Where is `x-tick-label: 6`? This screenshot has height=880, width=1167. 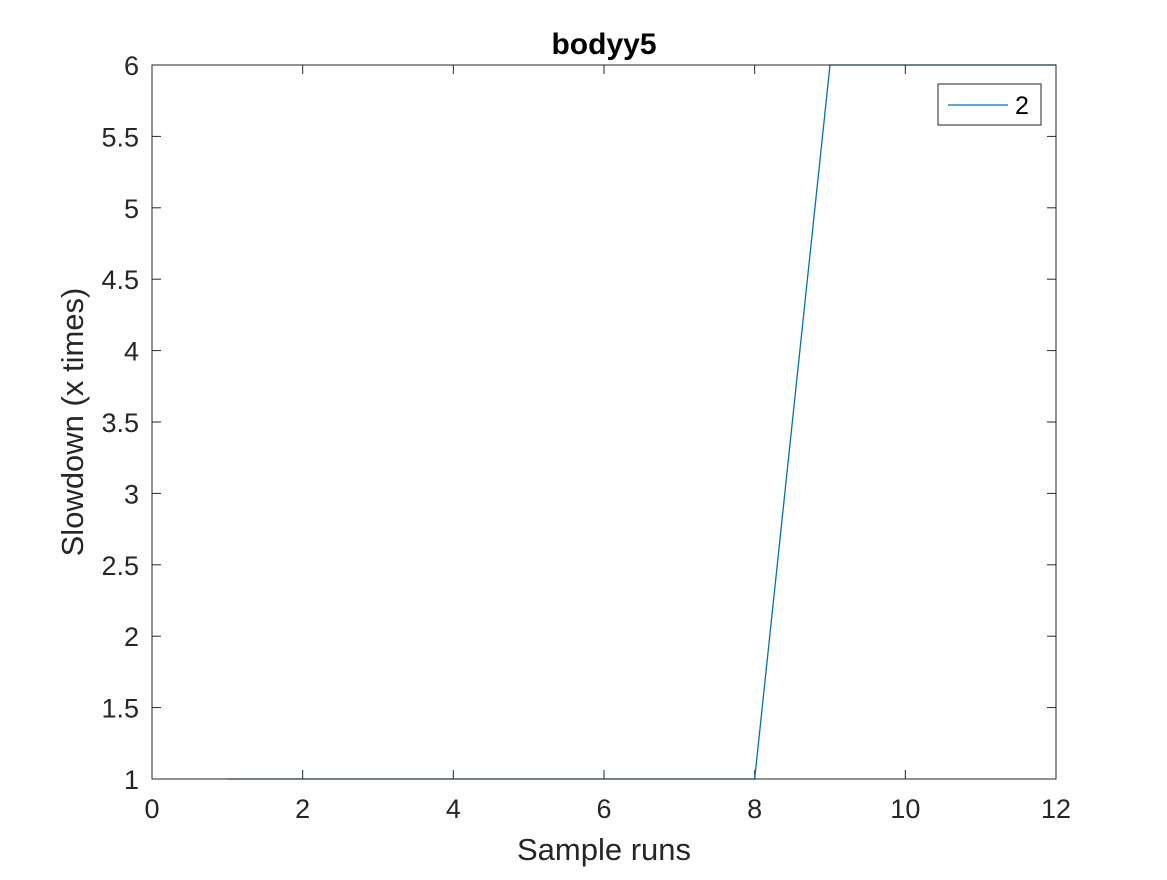 x-tick-label: 6 is located at coordinates (603, 809).